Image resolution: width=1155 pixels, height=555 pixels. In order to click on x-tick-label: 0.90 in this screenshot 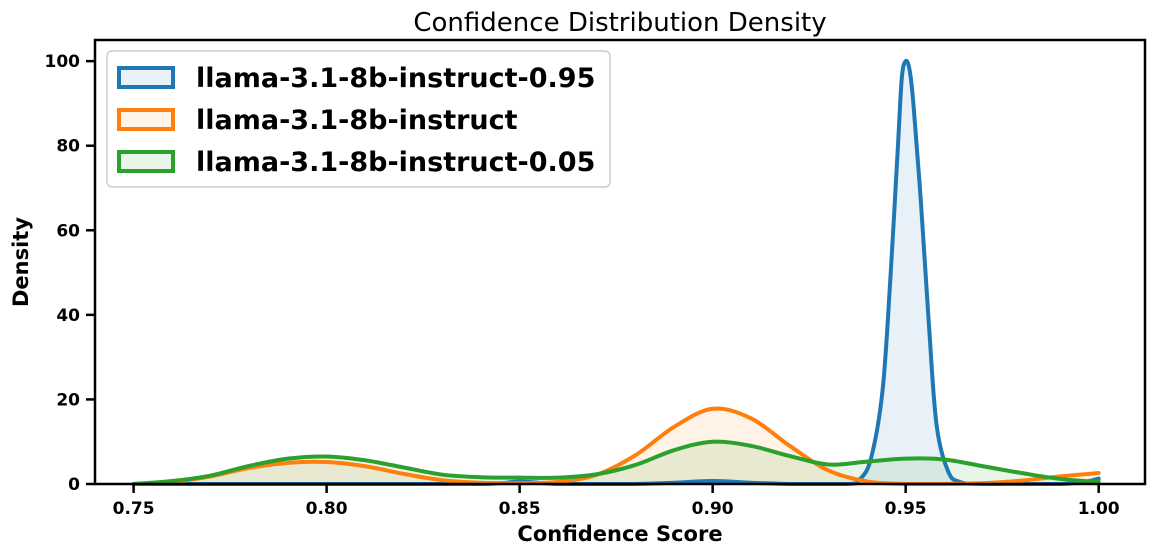, I will do `click(713, 509)`.